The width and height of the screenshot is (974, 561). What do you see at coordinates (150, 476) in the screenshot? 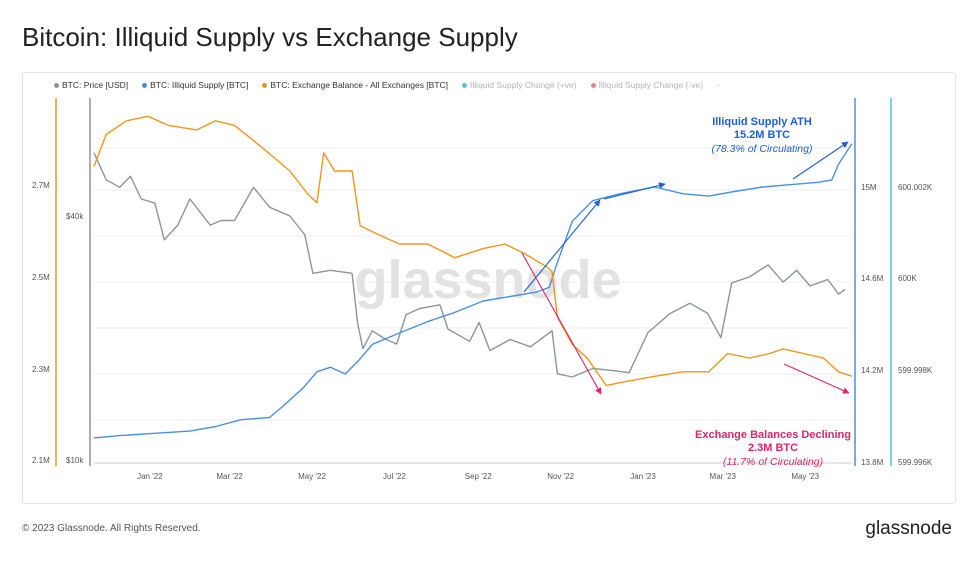
I see `x-axis-tick: Jan '22` at bounding box center [150, 476].